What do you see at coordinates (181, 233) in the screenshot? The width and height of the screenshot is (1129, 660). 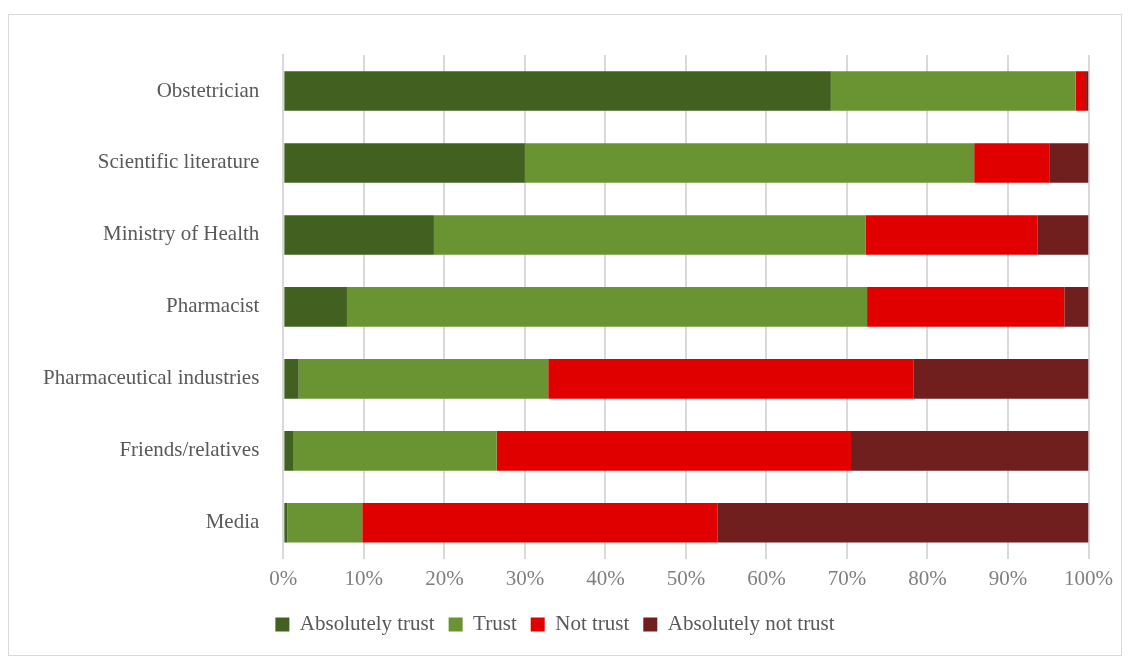 I see `y-tick-label: Ministry of Health` at bounding box center [181, 233].